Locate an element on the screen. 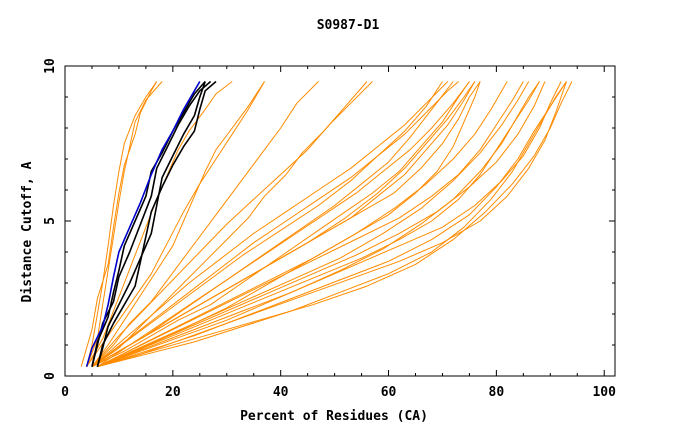  x-tick-label: 0 is located at coordinates (65, 392).